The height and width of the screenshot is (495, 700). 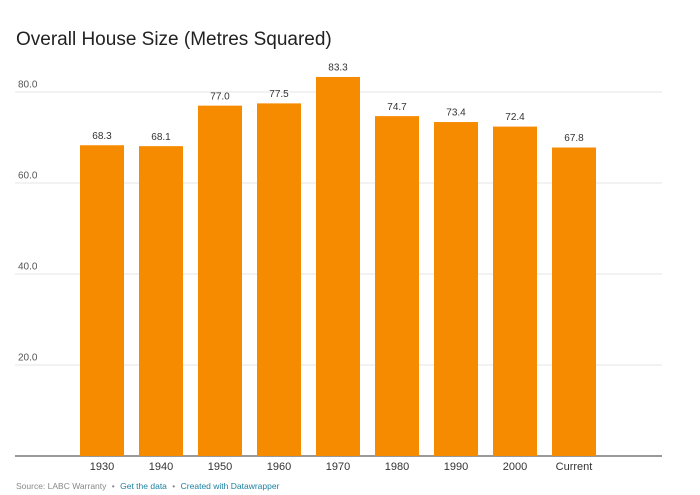 What do you see at coordinates (161, 467) in the screenshot?
I see `x-tick-label: 1940` at bounding box center [161, 467].